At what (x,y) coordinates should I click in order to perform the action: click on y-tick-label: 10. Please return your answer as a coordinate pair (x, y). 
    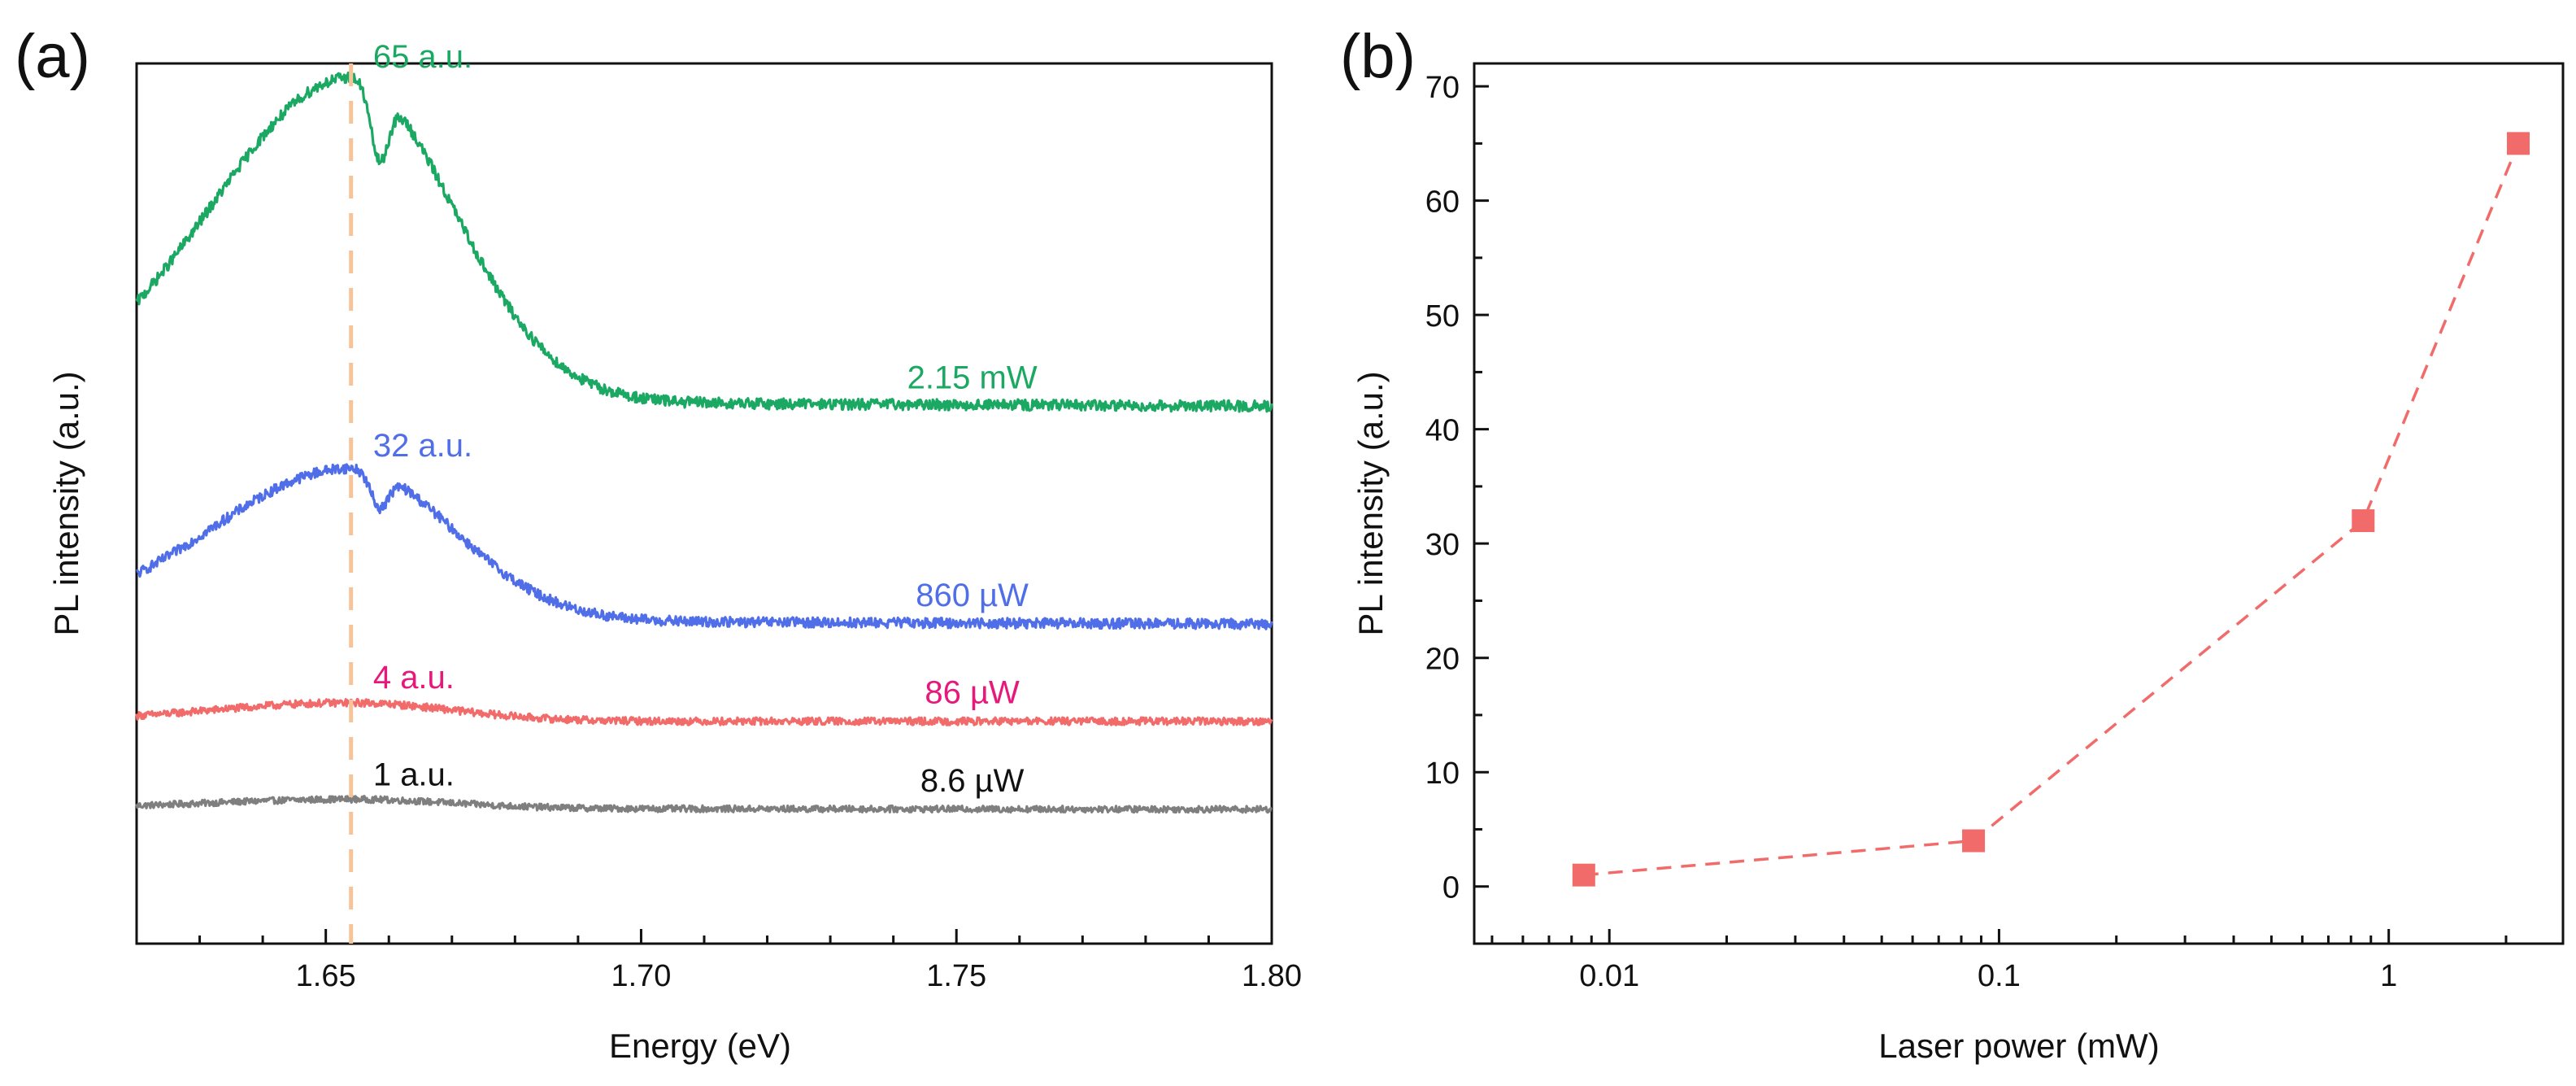
    Looking at the image, I should click on (1443, 774).